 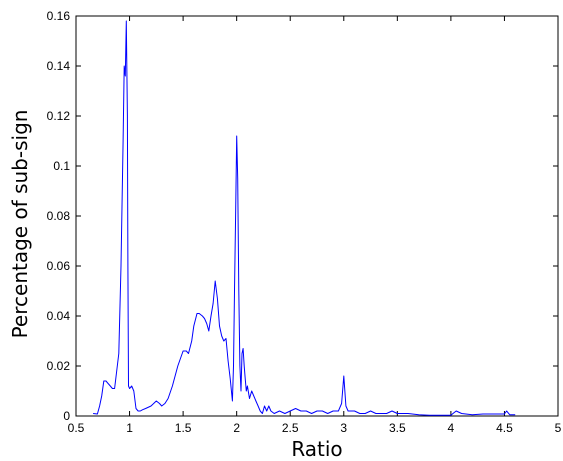 What do you see at coordinates (183, 428) in the screenshot?
I see `x-tick-label: 1.5` at bounding box center [183, 428].